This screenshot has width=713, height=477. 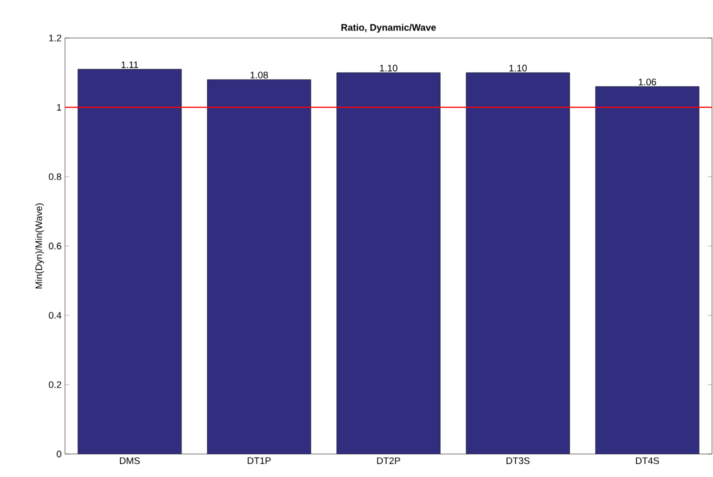 I want to click on chart-title: Ratio, Dynamic/Wave, so click(x=388, y=28).